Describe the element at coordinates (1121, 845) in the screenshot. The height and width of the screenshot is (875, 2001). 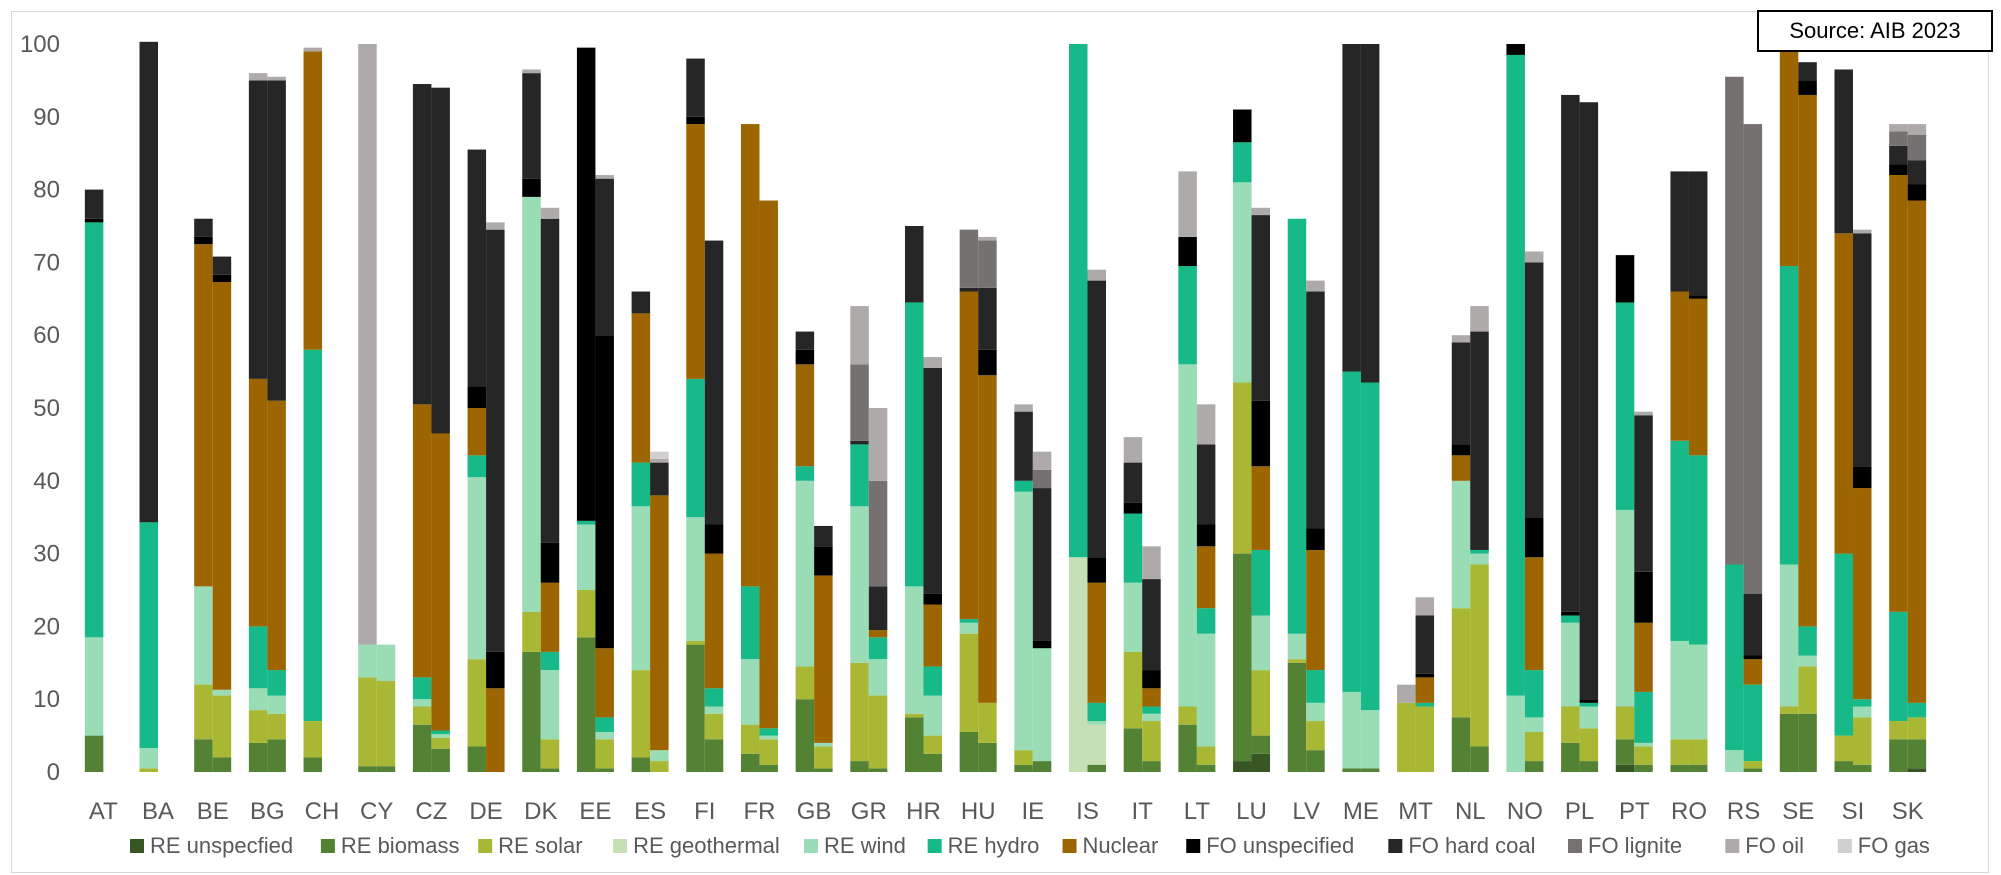
I see `legend-label: Nuclear` at that location.